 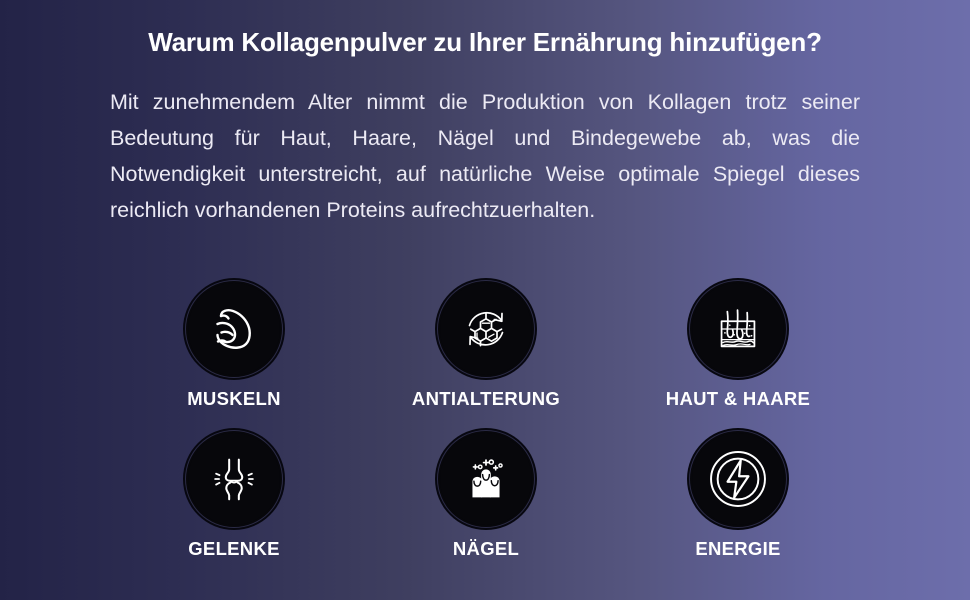 I want to click on skin-hair-follicle-icon, so click(x=738, y=329).